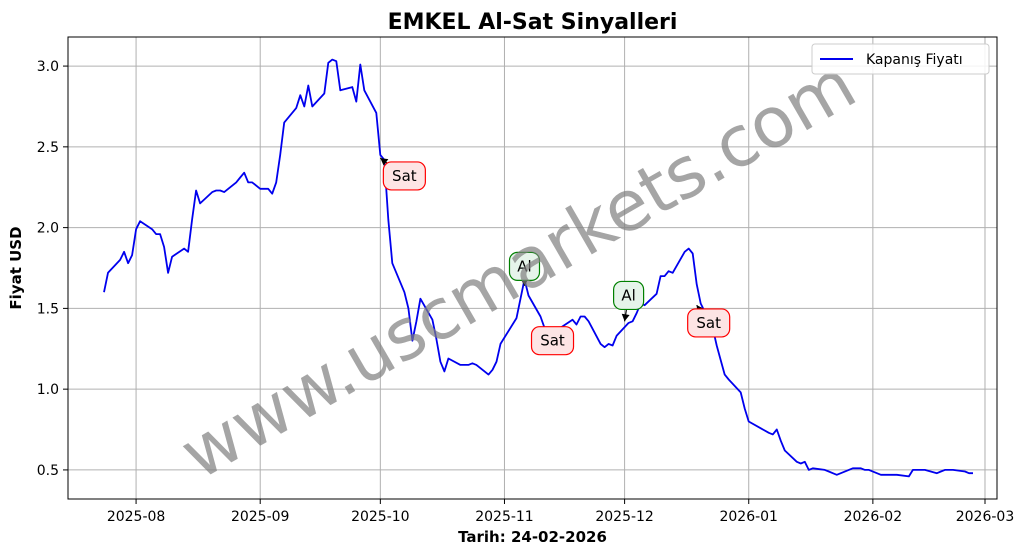 This screenshot has width=1023, height=554. Describe the element at coordinates (136, 517) in the screenshot. I see `x-tick-label: 2025-08` at that location.